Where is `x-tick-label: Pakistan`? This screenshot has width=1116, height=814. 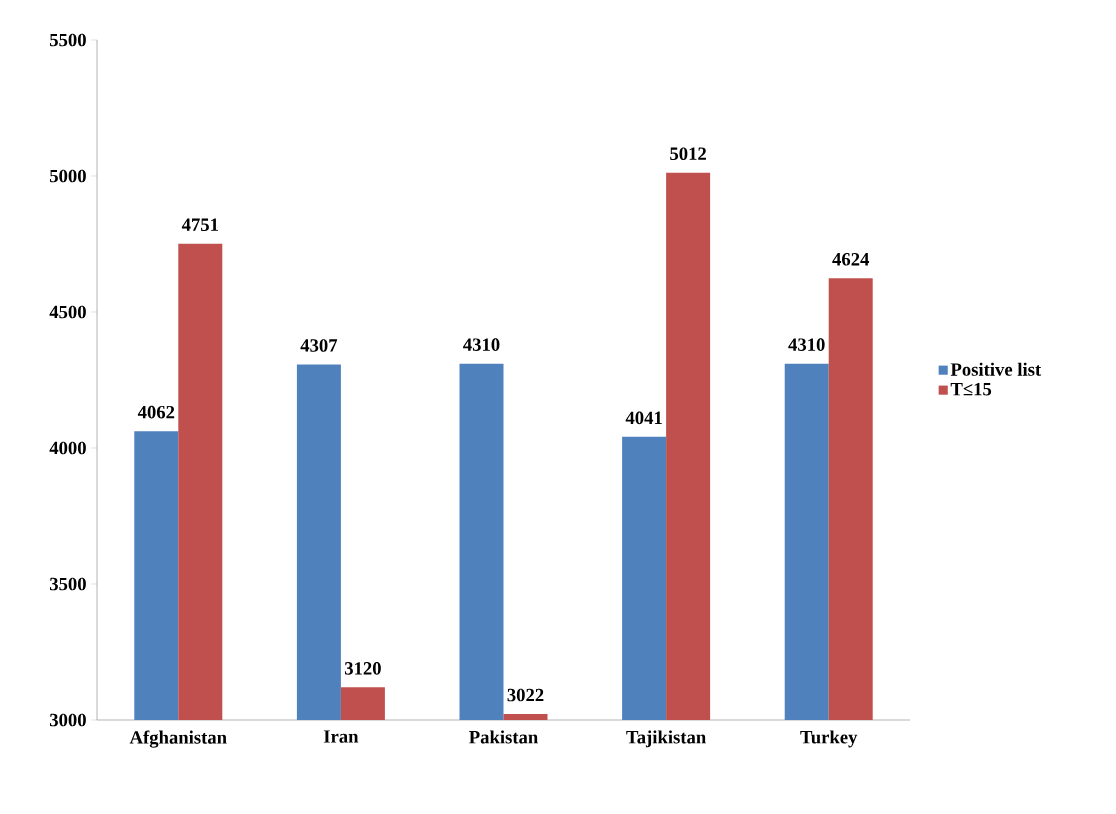 x-tick-label: Pakistan is located at coordinates (503, 737).